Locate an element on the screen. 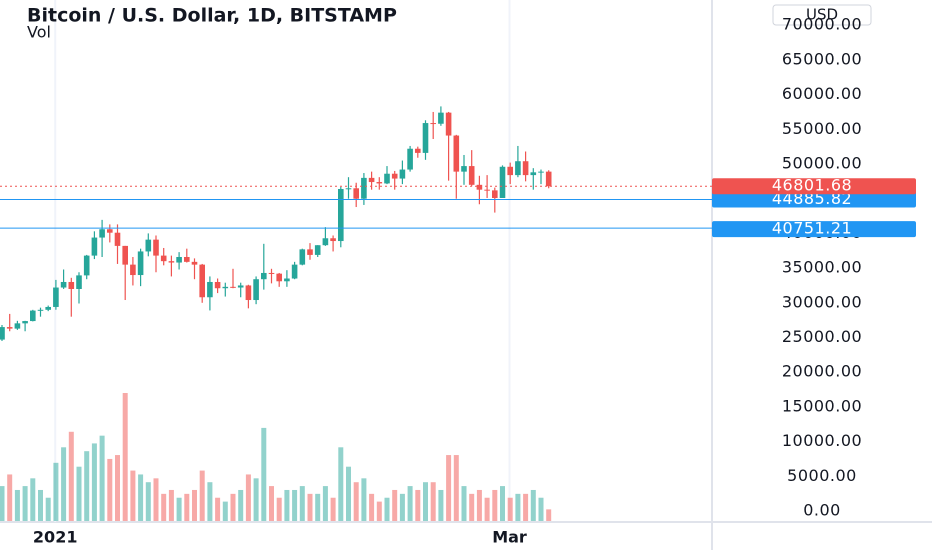  volume-label: Vol is located at coordinates (39, 32).